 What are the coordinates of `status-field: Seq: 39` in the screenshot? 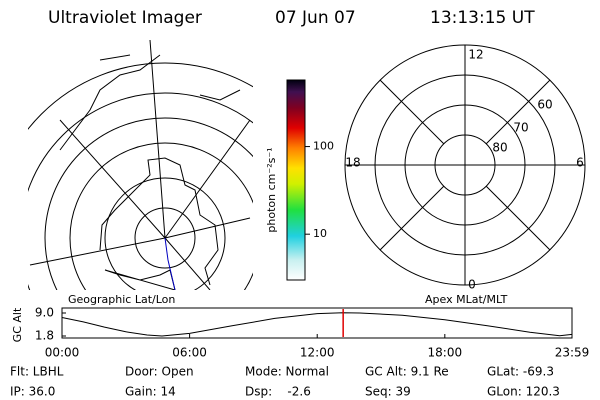 It's located at (388, 392).